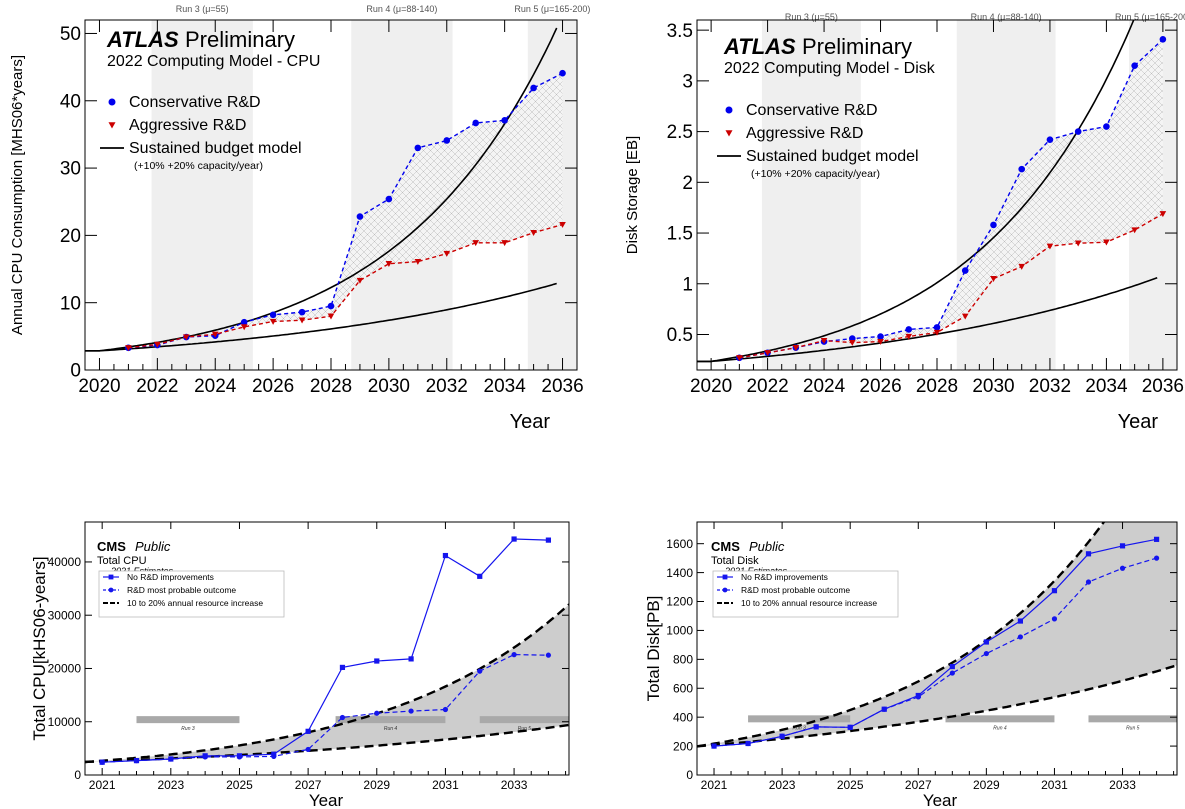  What do you see at coordinates (401, 9) in the screenshot?
I see `run-label: Run 4 (μ=88-140)` at bounding box center [401, 9].